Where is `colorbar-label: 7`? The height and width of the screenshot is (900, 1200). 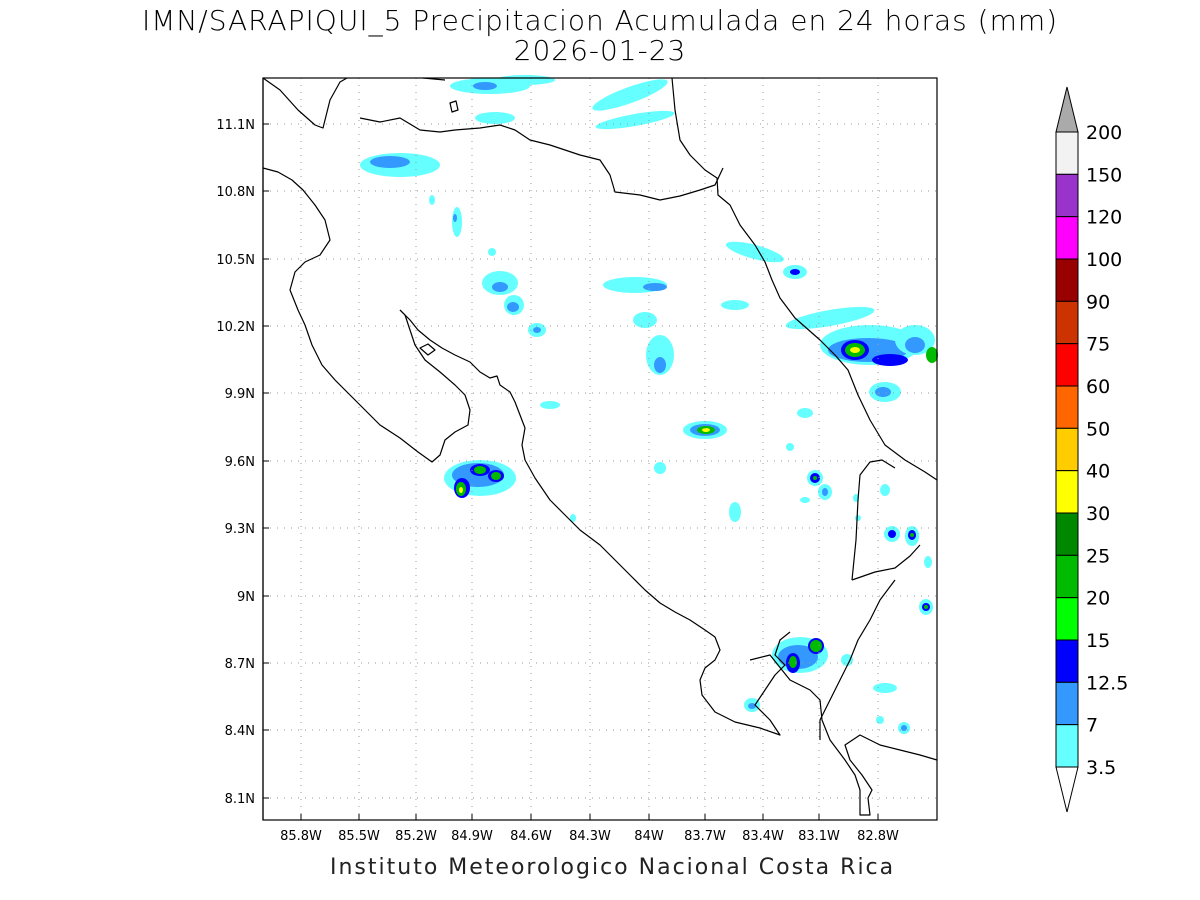 colorbar-label: 7 is located at coordinates (1092, 726).